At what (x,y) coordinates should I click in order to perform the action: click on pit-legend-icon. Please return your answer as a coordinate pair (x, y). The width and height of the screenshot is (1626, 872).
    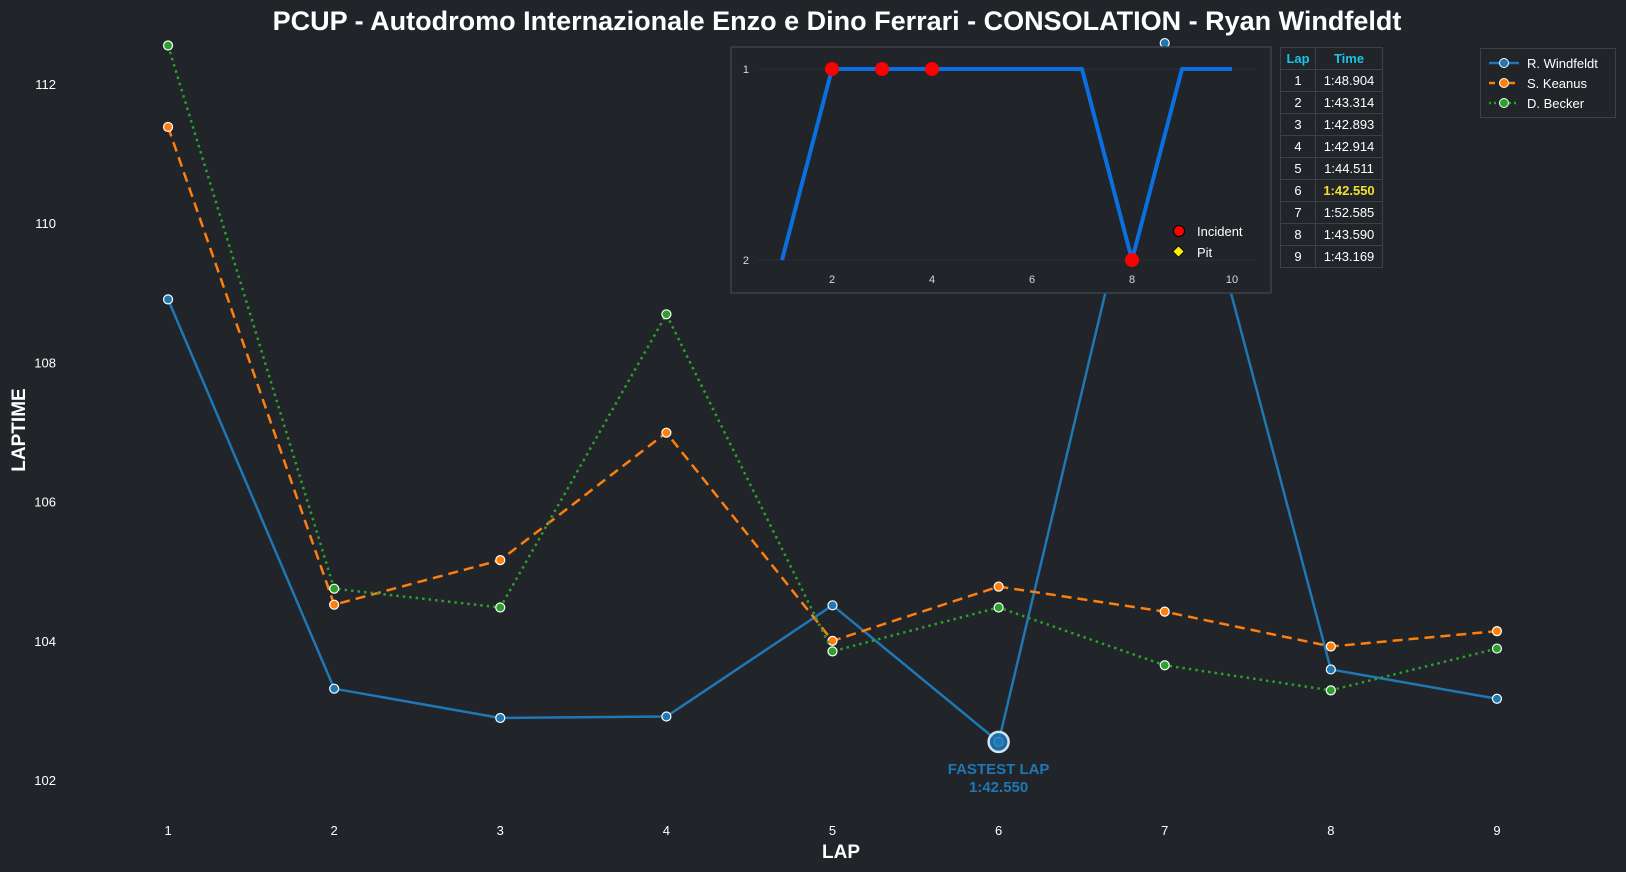
    Looking at the image, I should click on (1178, 251).